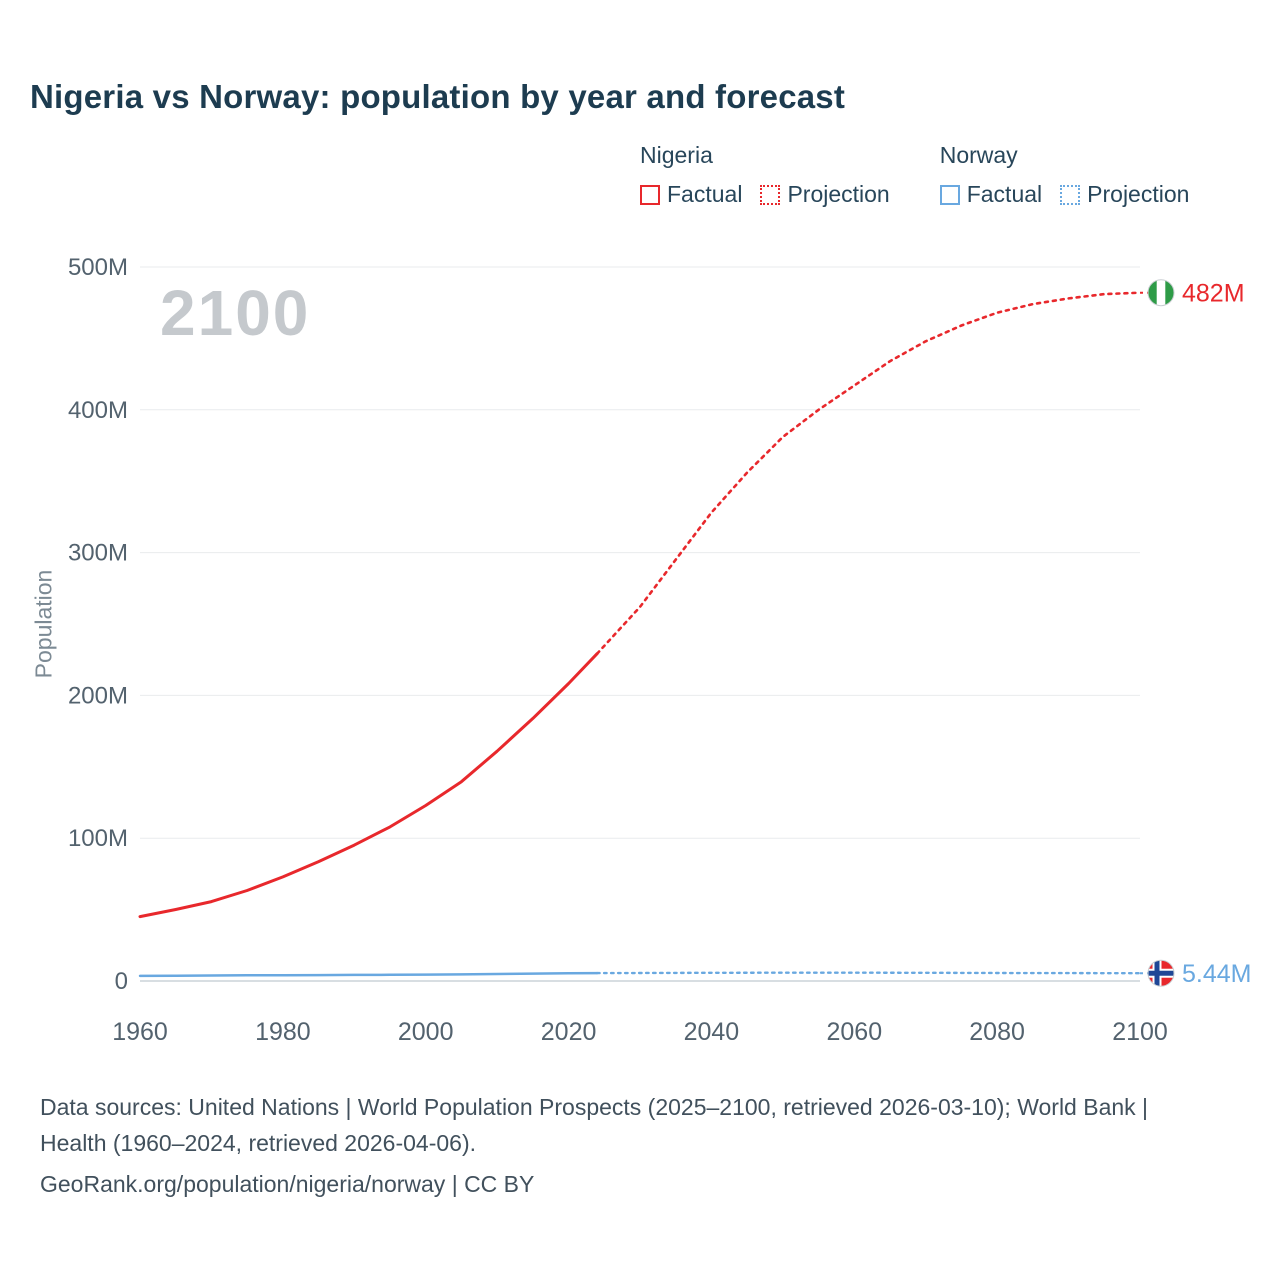 This screenshot has width=1280, height=1280. What do you see at coordinates (98, 553) in the screenshot?
I see `y-tick-label: 300M` at bounding box center [98, 553].